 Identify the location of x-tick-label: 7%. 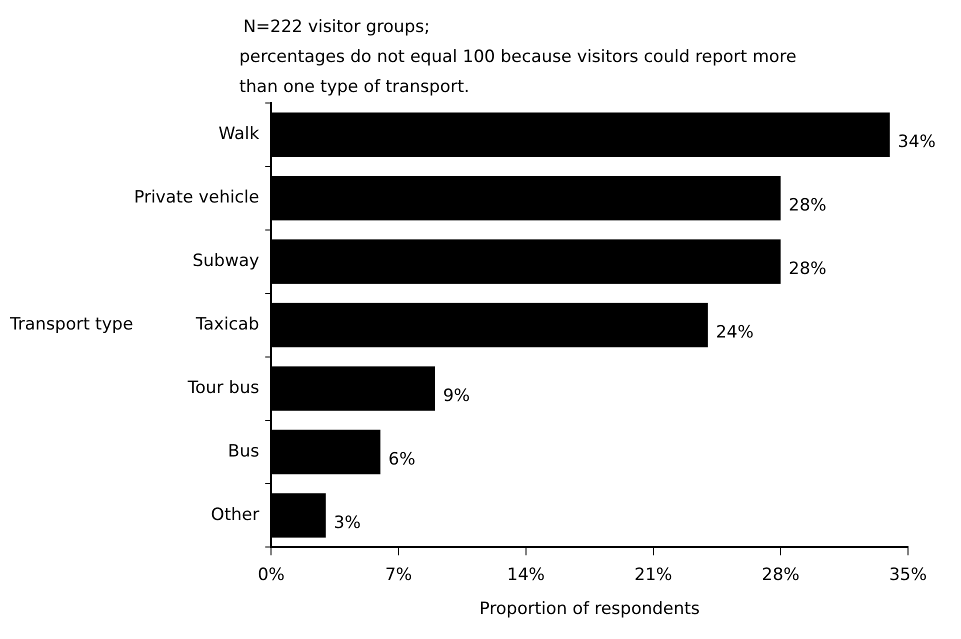
(398, 574).